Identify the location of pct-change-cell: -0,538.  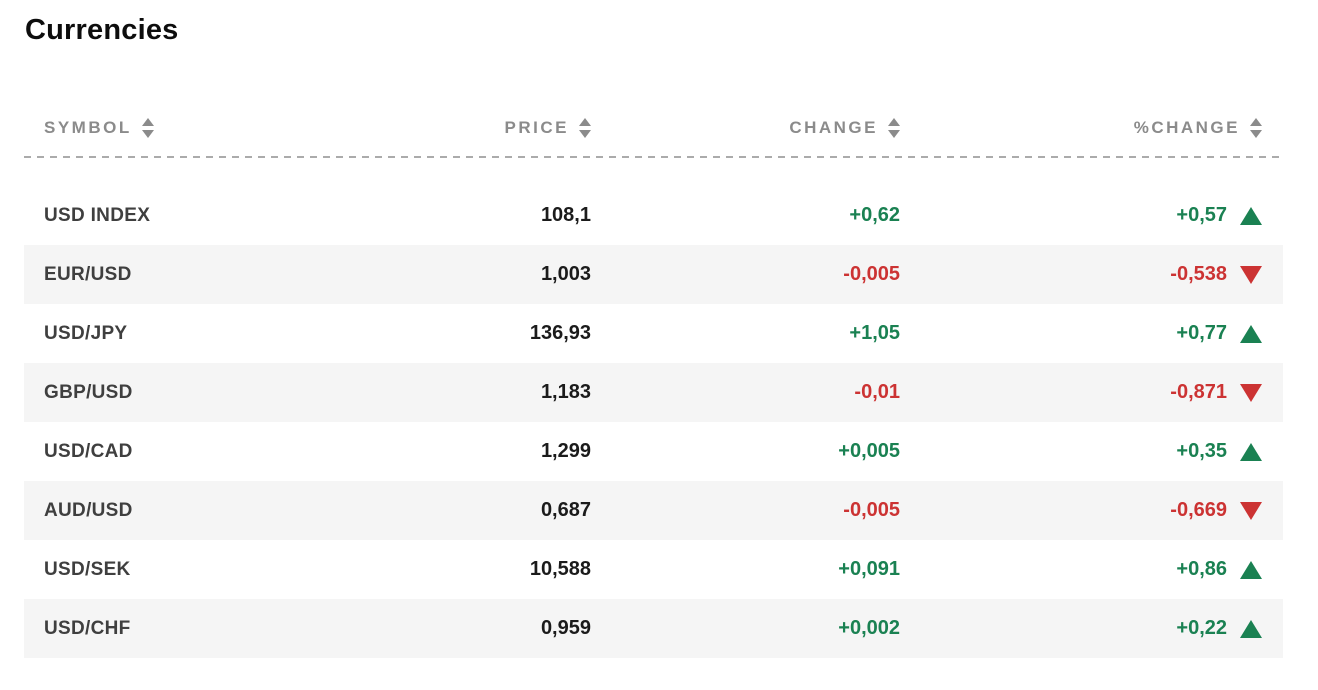
(1091, 274).